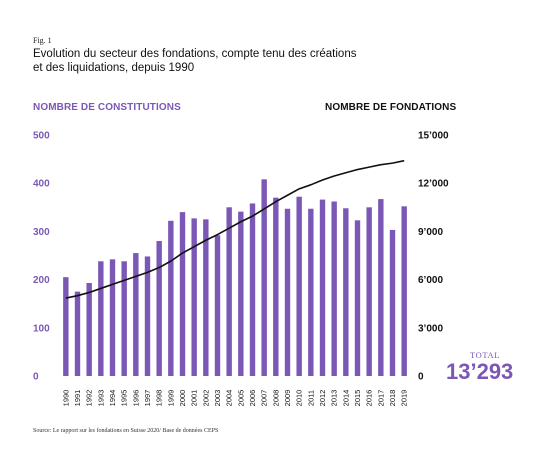  I want to click on right-tick-label: 15’000, so click(433, 136).